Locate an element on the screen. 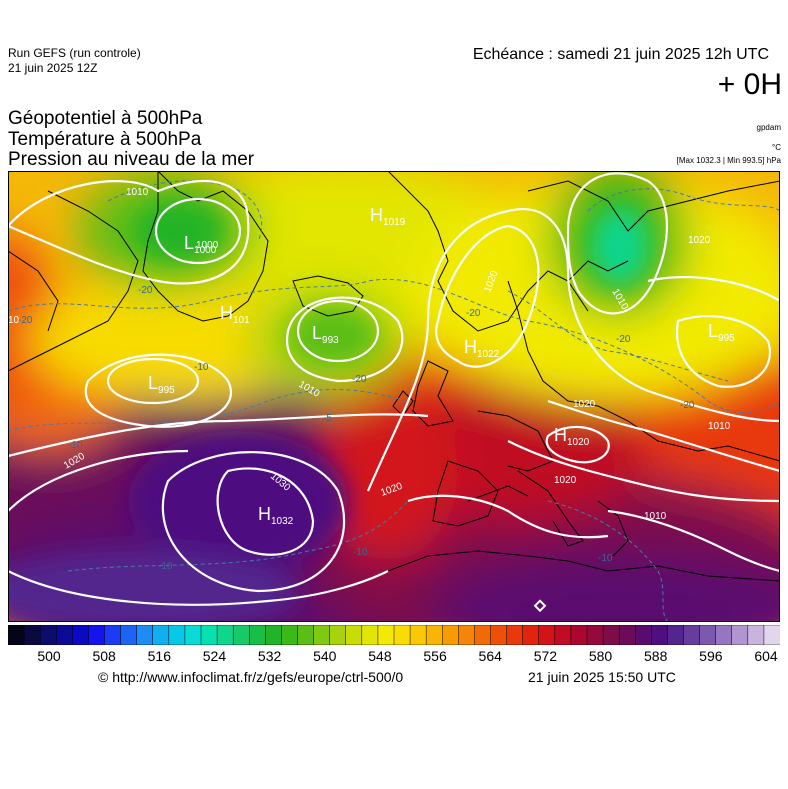 Image resolution: width=788 pixels, height=789 pixels. colorbar-label: 548 is located at coordinates (380, 656).